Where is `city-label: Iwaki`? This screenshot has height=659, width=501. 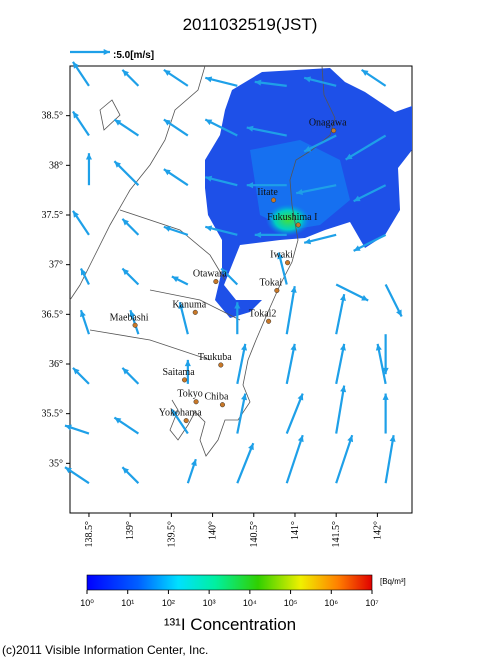
city-label: Iwaki is located at coordinates (281, 255).